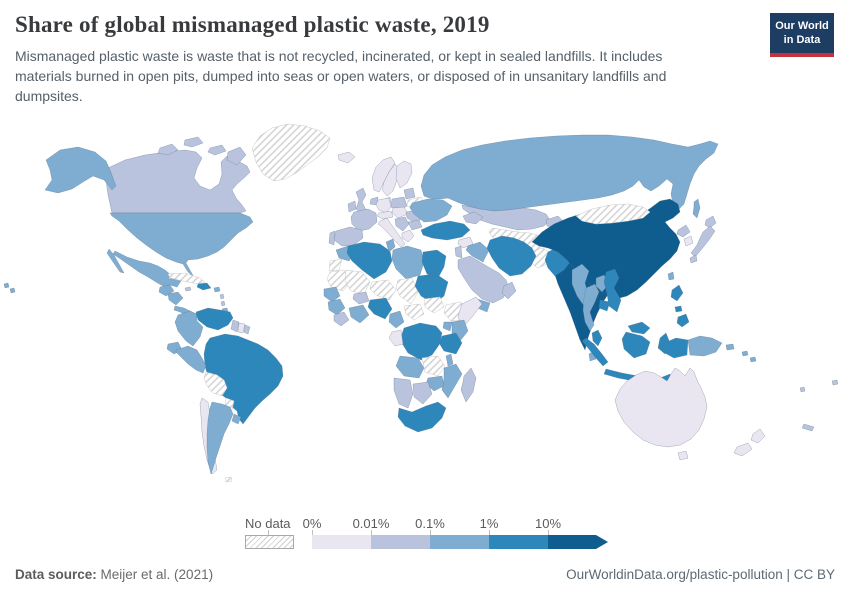  Describe the element at coordinates (595, 352) in the screenshot. I see `country-indonesia-sumatra` at that location.